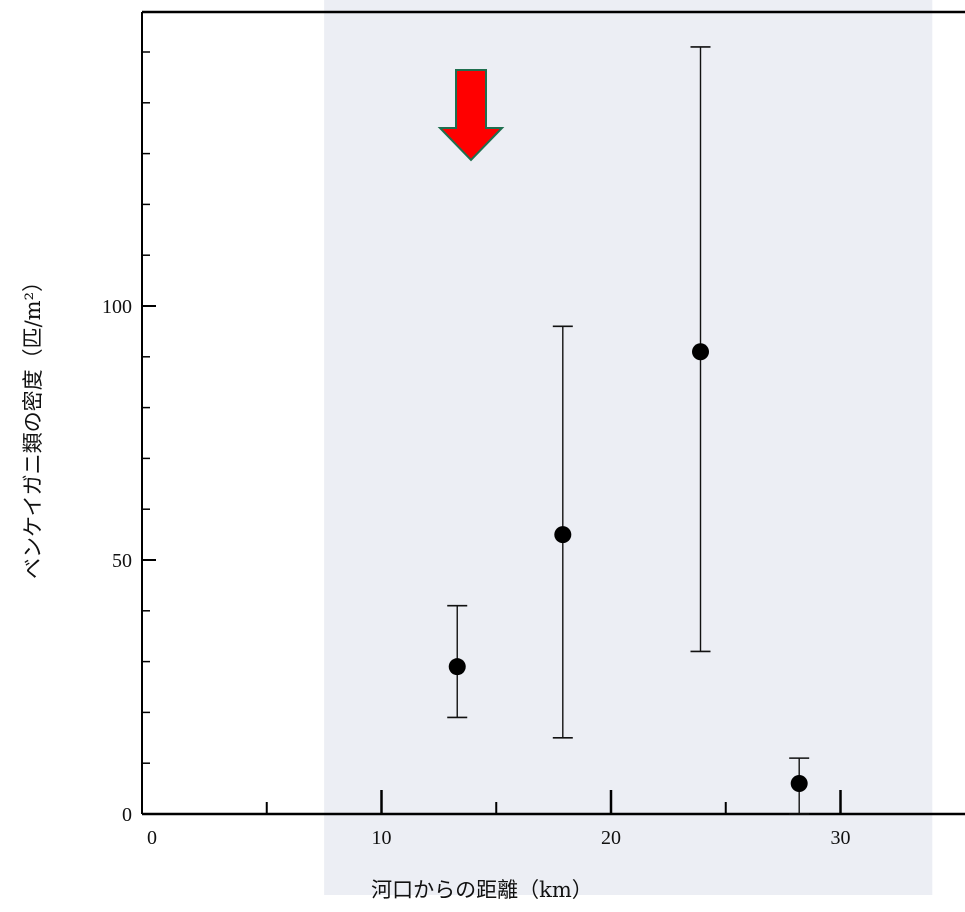  I want to click on y-tick-label: 50, so click(122, 561).